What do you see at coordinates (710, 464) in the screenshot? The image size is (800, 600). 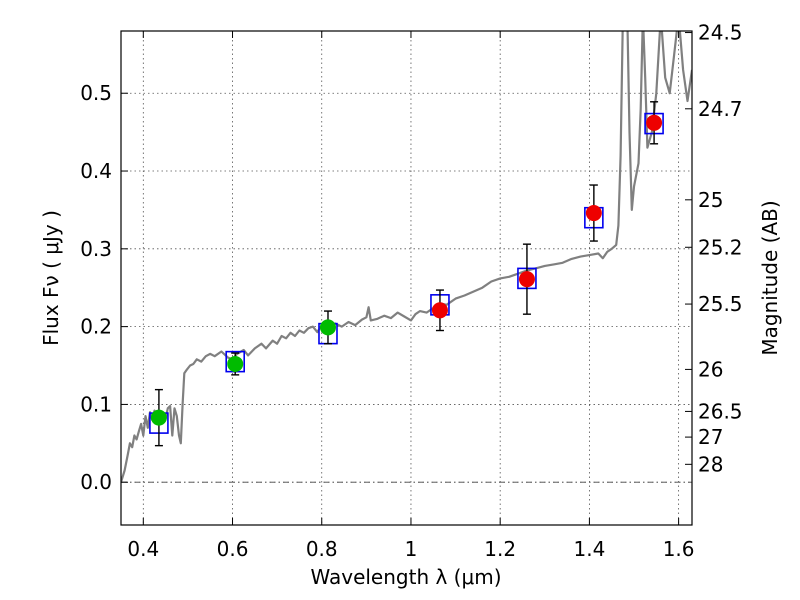 I see `right-tick-label: 28` at bounding box center [710, 464].